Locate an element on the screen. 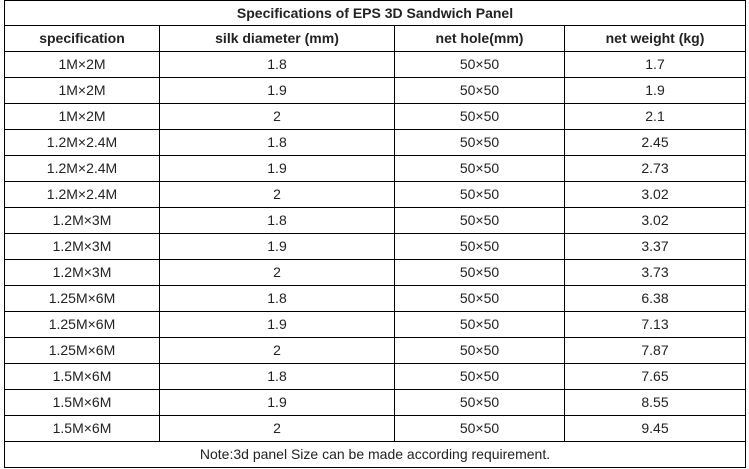 The width and height of the screenshot is (749, 469). cell-net-weight: 2.73 is located at coordinates (655, 168).